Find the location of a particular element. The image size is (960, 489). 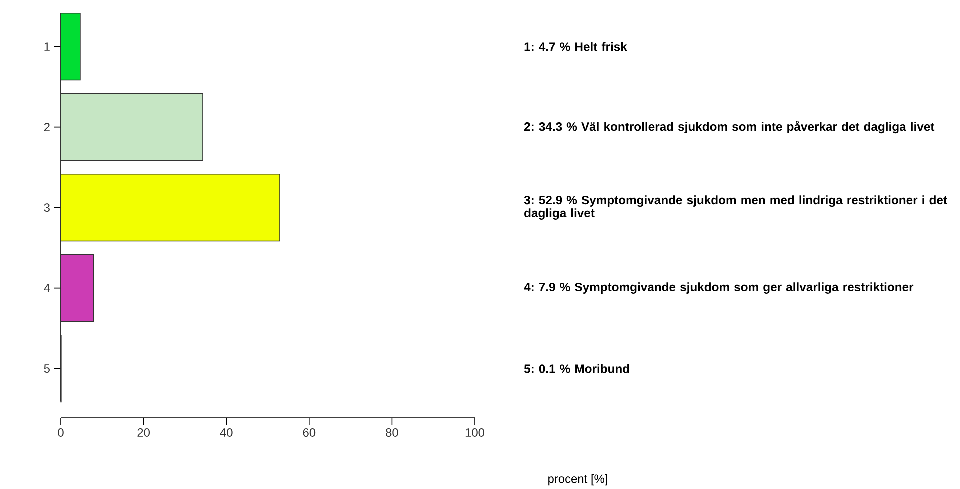

x-tick-label: 100 is located at coordinates (475, 432).